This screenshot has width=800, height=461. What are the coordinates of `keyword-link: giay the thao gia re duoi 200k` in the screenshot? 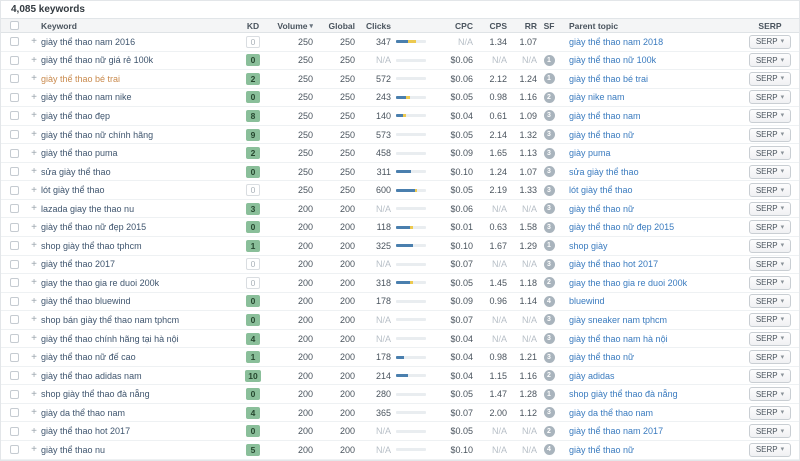 It's located at (100, 282).